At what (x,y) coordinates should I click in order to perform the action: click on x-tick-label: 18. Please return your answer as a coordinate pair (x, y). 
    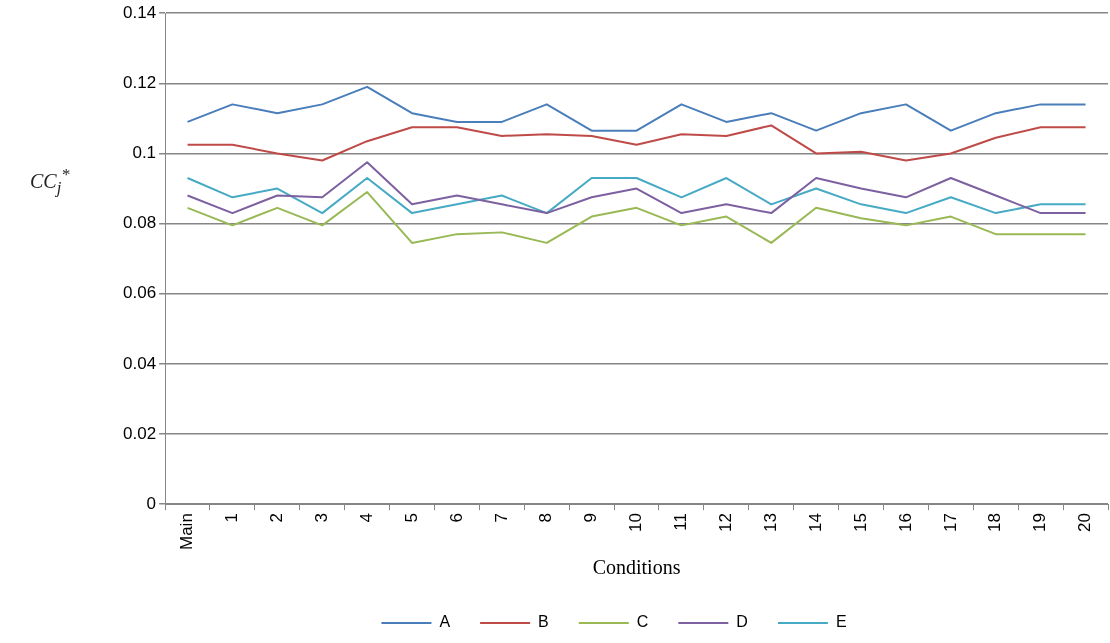
    Looking at the image, I should click on (995, 523).